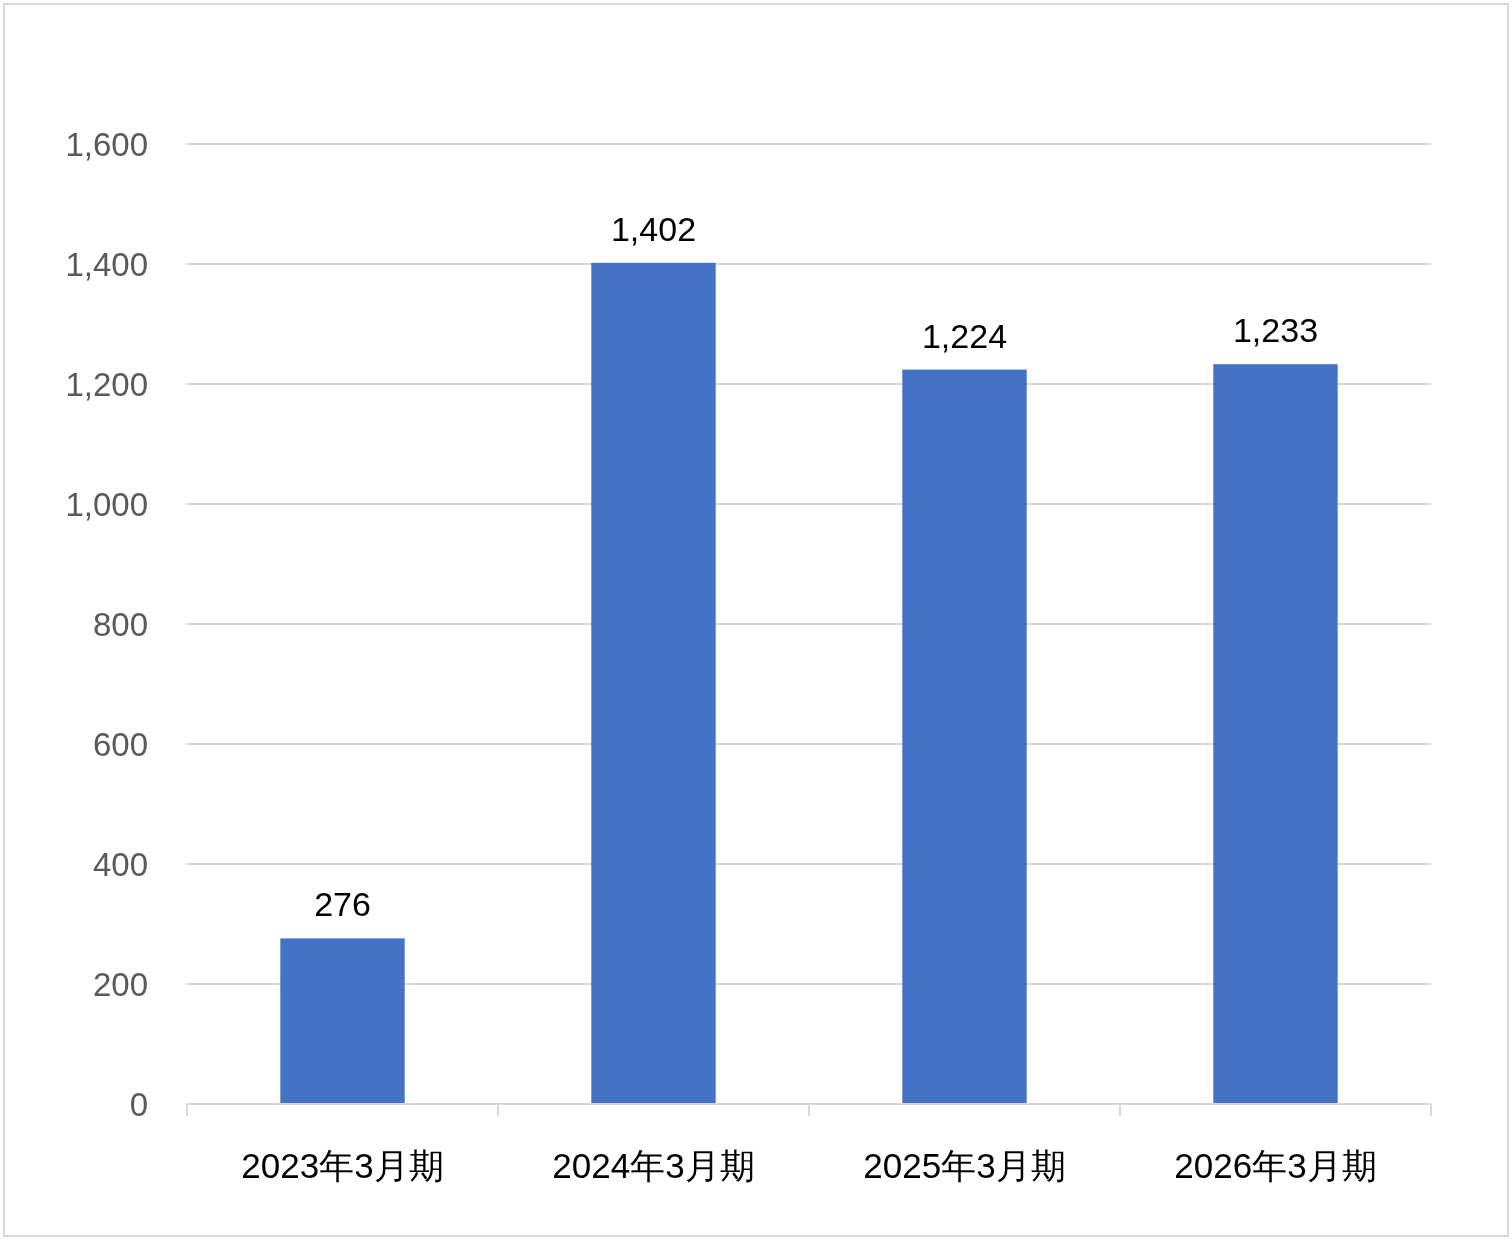 The height and width of the screenshot is (1242, 1512). What do you see at coordinates (106, 144) in the screenshot?
I see `y-tick-label: 1,600` at bounding box center [106, 144].